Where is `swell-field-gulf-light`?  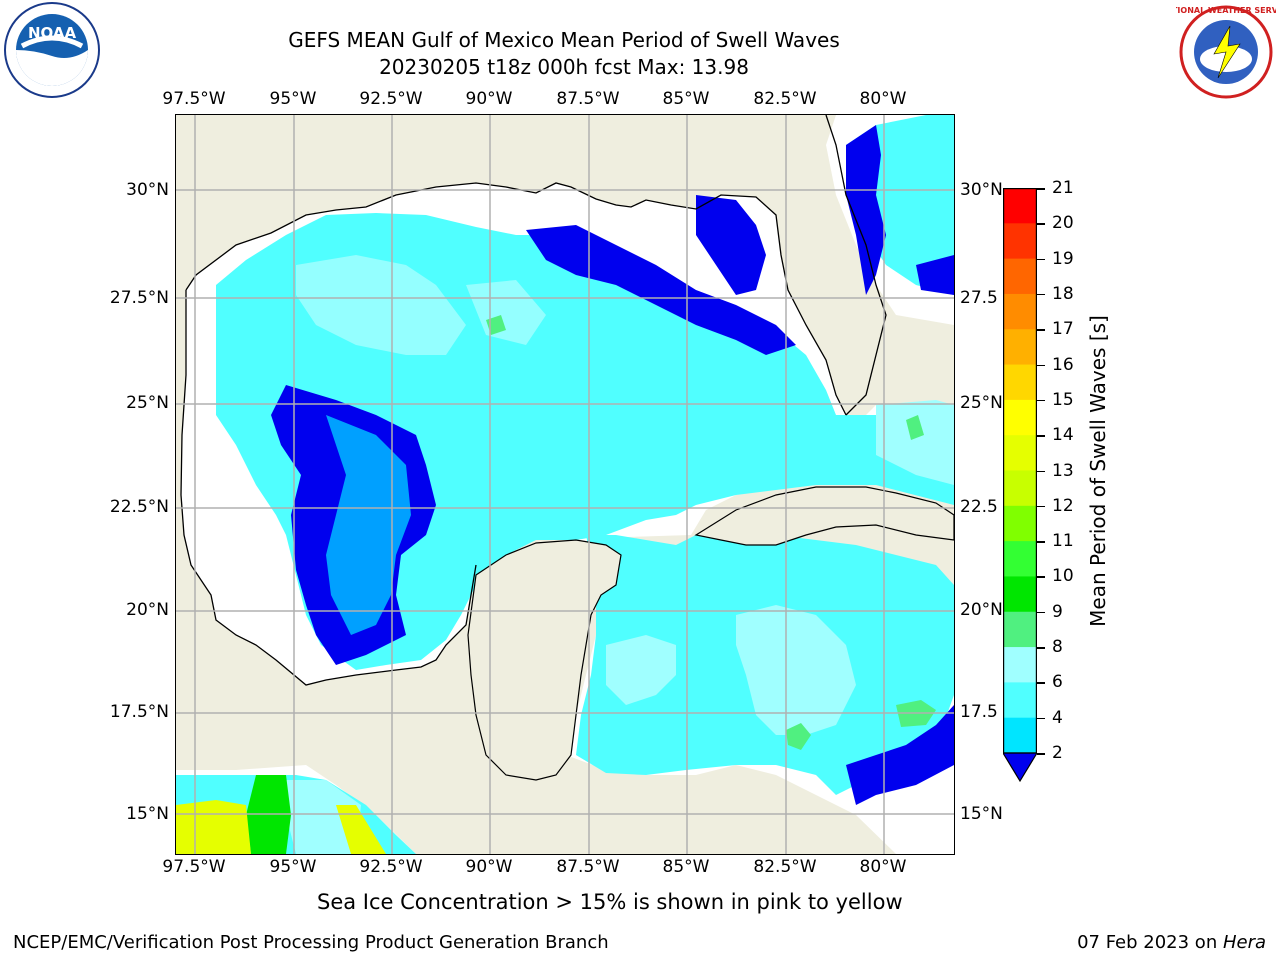 swell-field-gulf-light is located at coordinates (421, 305).